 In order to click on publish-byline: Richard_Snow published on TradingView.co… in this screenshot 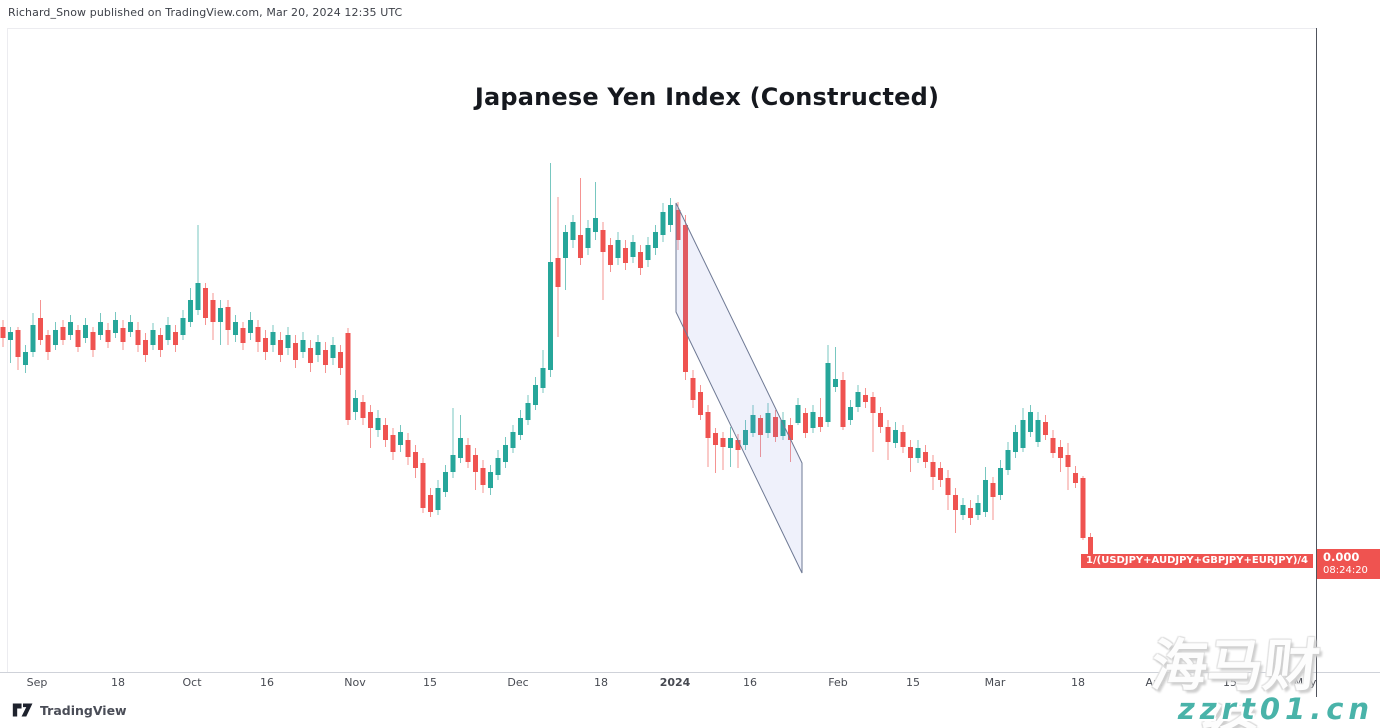, I will do `click(205, 12)`.